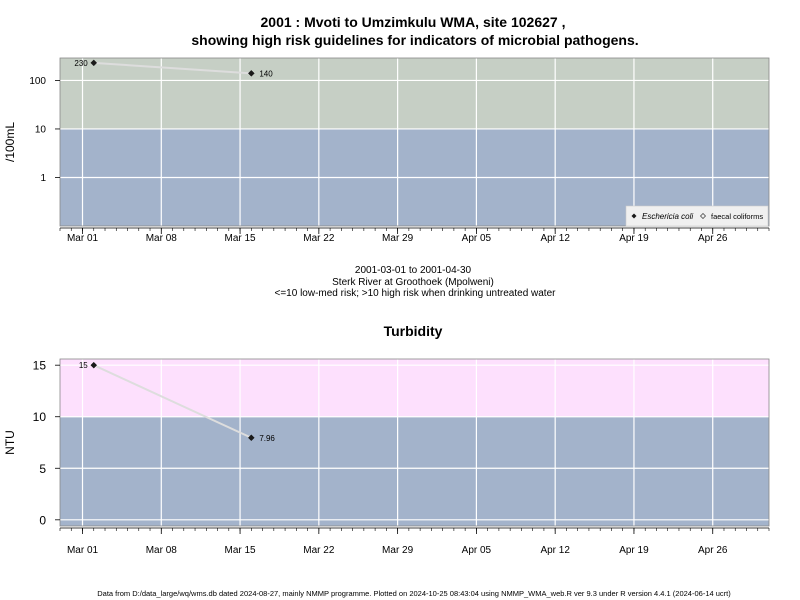  Describe the element at coordinates (667, 216) in the screenshot. I see `legend-label-ecoli: Eschericia coli` at that location.